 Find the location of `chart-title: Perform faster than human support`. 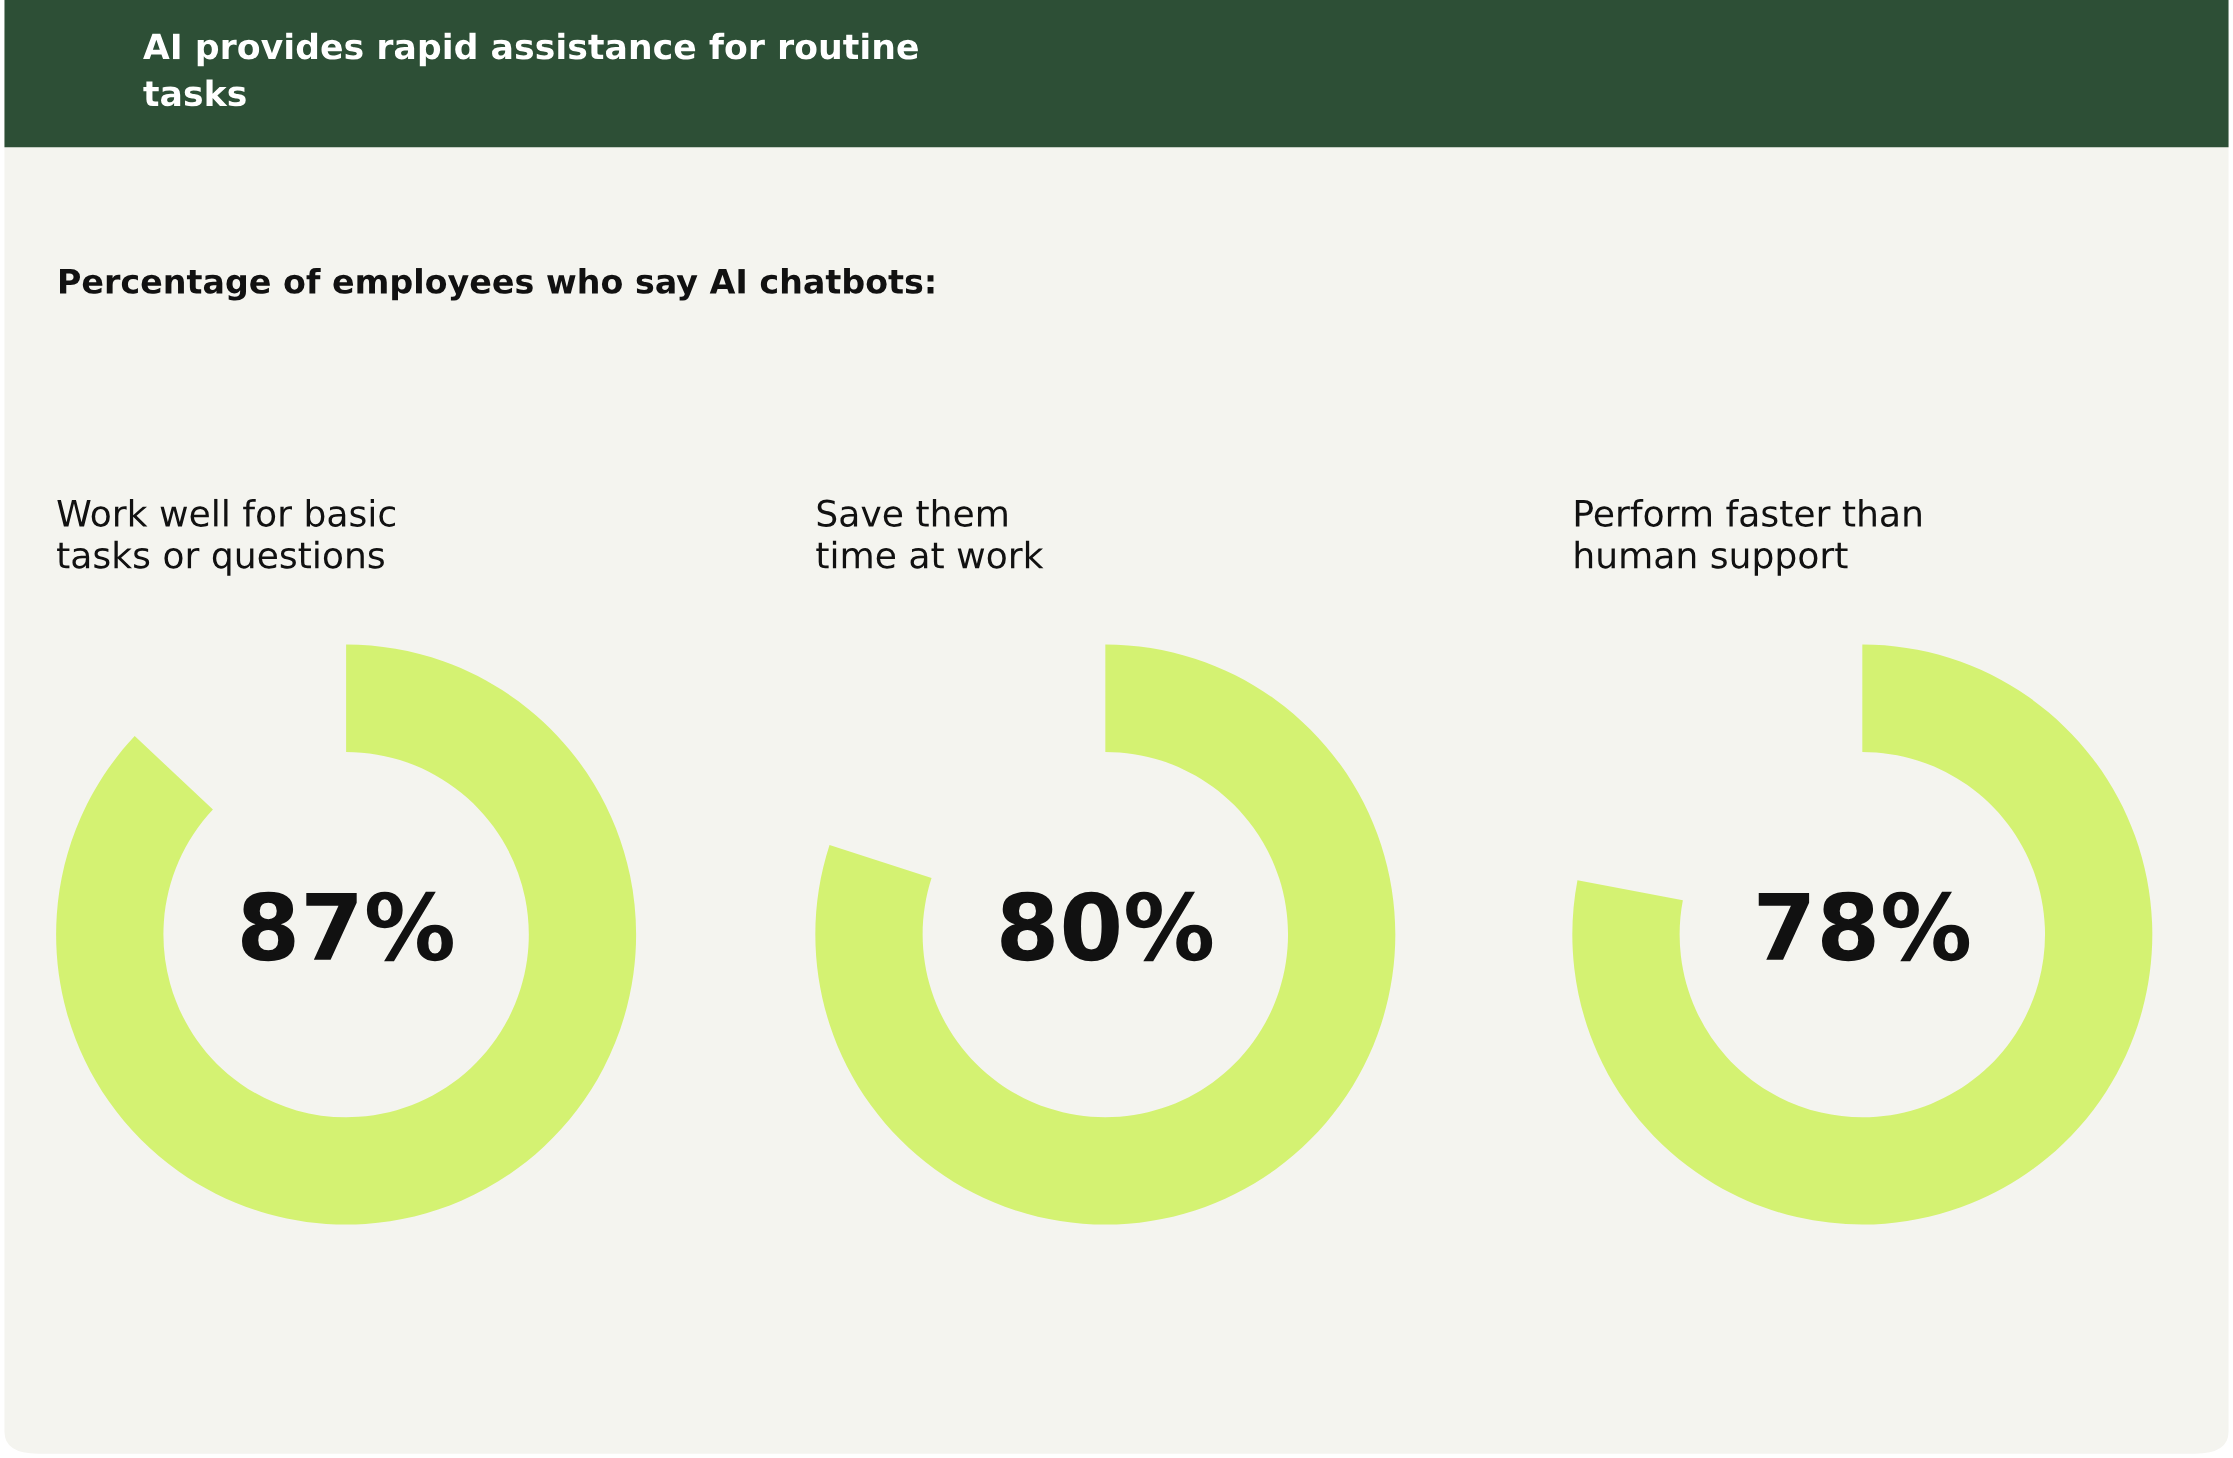

chart-title: Perform faster than human support is located at coordinates (1748, 537).